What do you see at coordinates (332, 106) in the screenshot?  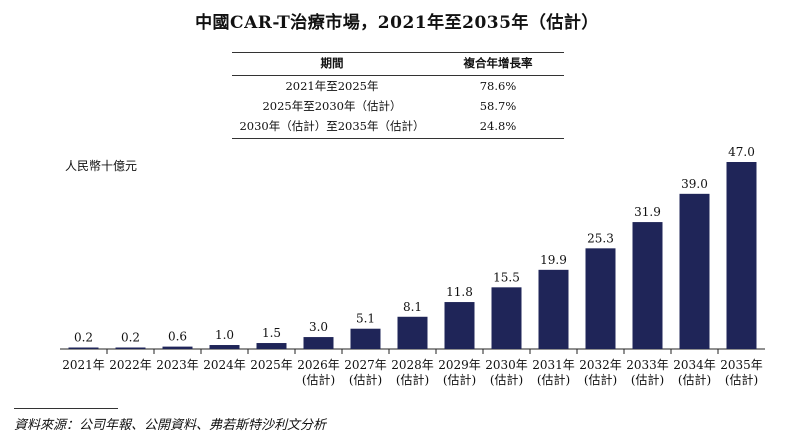 I see `cagr-period: 2025年至2030年（估計）` at bounding box center [332, 106].